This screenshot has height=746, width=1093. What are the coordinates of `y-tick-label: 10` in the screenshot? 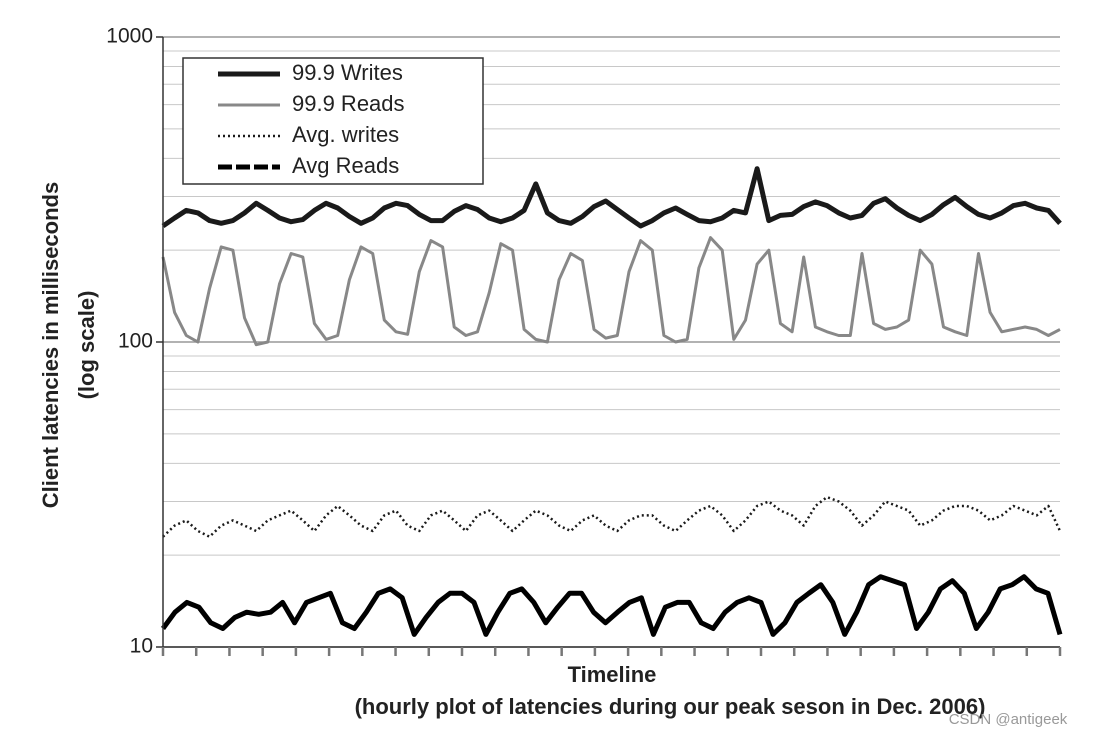 It's located at (141, 646).